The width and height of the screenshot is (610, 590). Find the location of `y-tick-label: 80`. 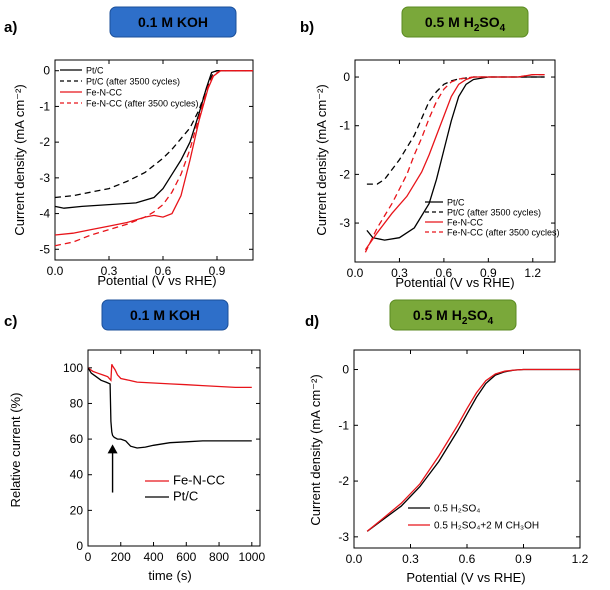

y-tick-label: 80 is located at coordinates (77, 403).